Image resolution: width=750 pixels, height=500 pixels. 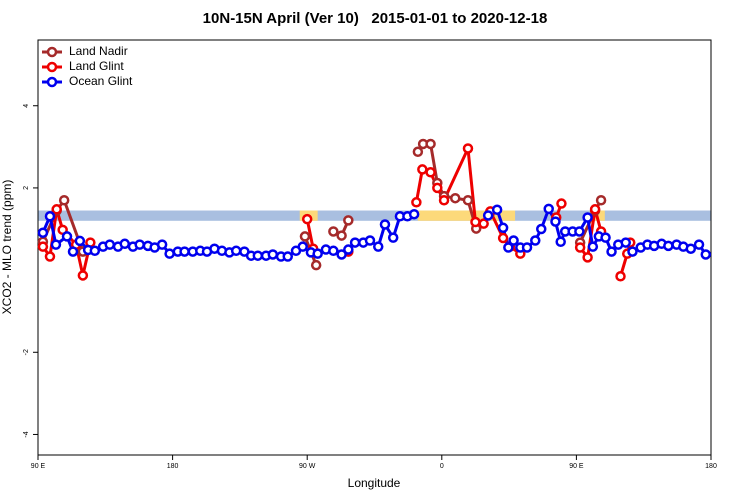 What do you see at coordinates (96, 66) in the screenshot?
I see `legend-label: Land Glint` at bounding box center [96, 66].